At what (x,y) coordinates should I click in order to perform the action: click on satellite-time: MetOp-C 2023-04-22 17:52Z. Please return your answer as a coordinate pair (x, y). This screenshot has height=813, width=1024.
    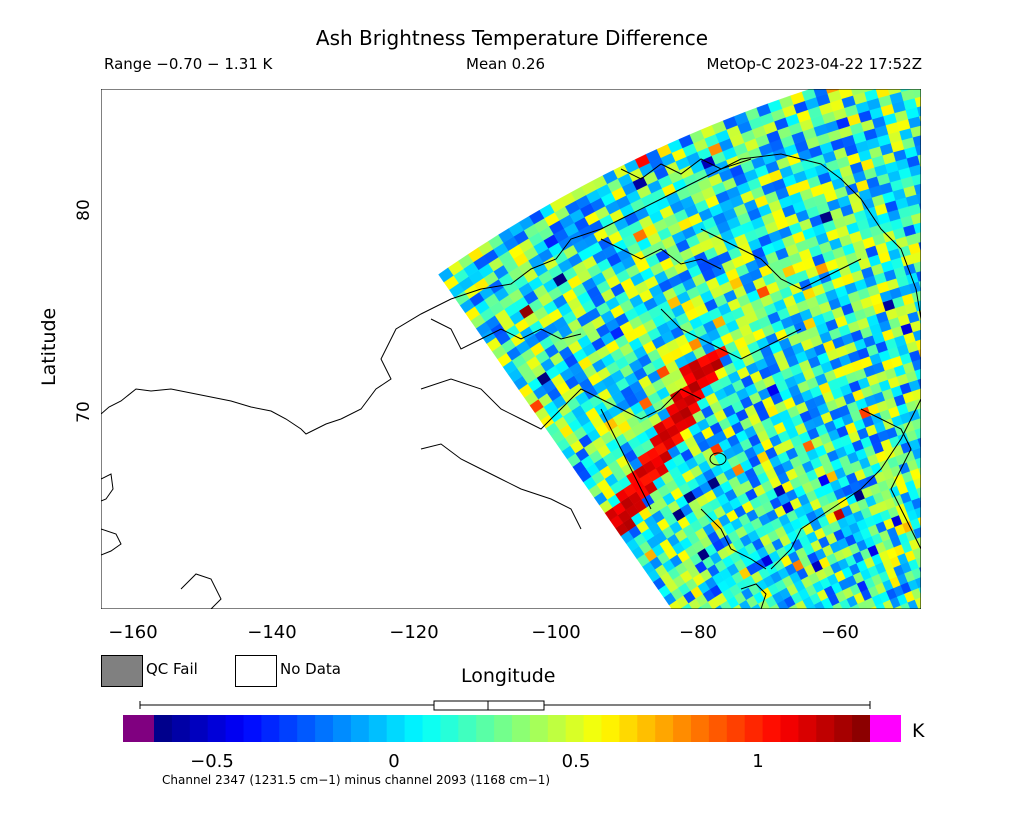
    Looking at the image, I should click on (814, 64).